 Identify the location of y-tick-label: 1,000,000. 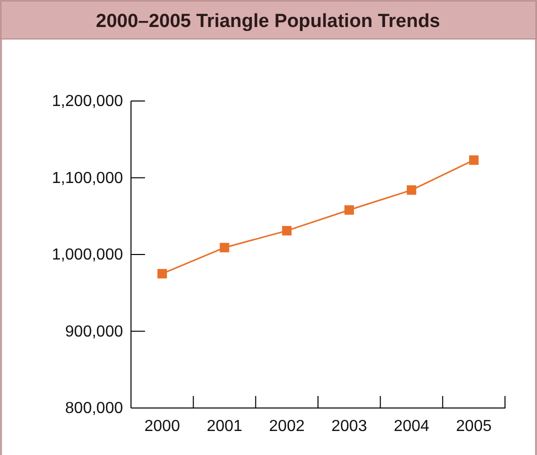
(88, 255).